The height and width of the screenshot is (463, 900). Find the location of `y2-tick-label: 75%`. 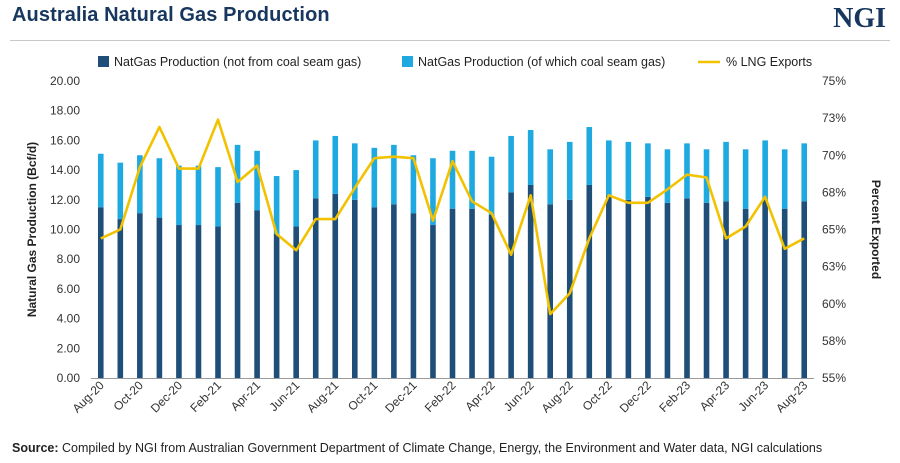

y2-tick-label: 75% is located at coordinates (834, 81).